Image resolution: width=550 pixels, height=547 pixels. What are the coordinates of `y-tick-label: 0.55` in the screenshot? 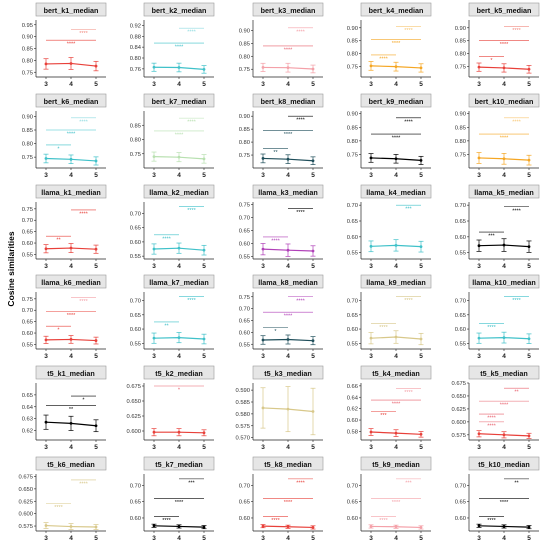 It's located at (27, 255).